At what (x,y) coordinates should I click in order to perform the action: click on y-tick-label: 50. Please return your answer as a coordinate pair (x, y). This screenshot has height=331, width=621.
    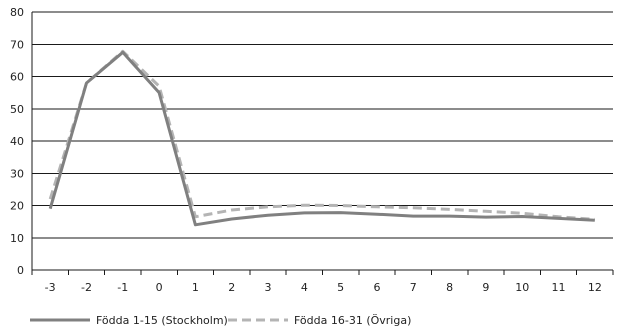
    Looking at the image, I should click on (17, 109).